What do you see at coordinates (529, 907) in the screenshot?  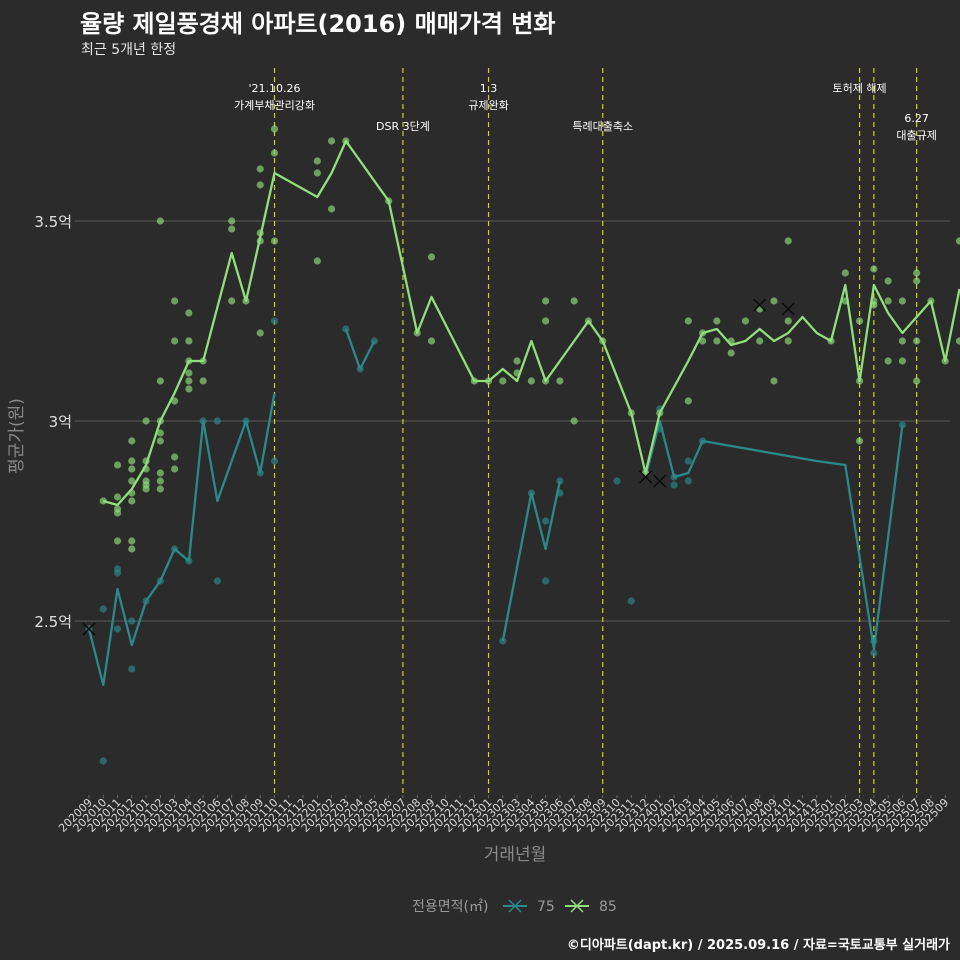 I see `legend-item-75: 75` at bounding box center [529, 907].